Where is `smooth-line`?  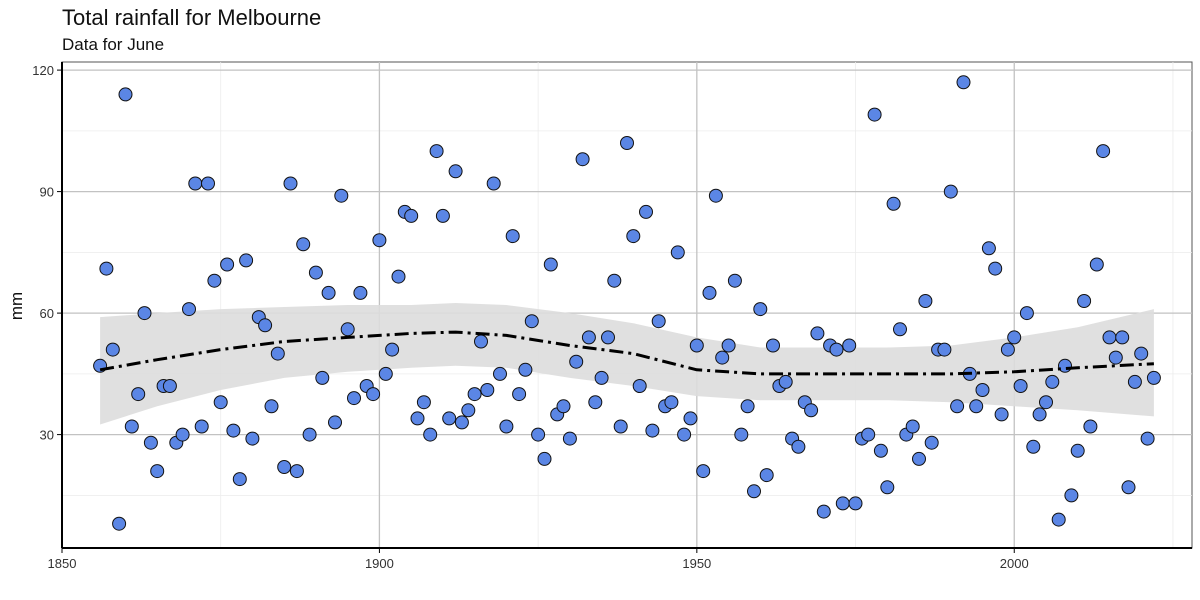
smooth-line is located at coordinates (626, 353).